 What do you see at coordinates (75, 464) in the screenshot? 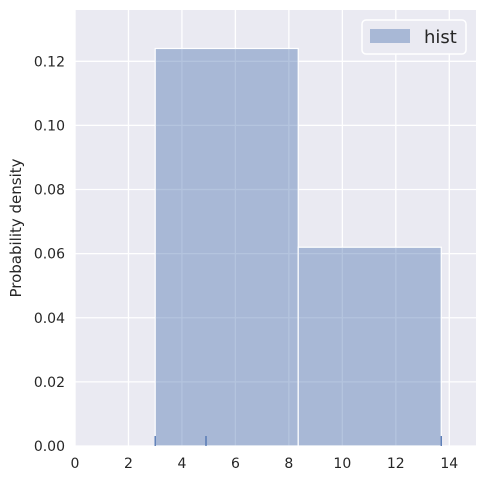
I see `x-tick-label: 0` at bounding box center [75, 464].